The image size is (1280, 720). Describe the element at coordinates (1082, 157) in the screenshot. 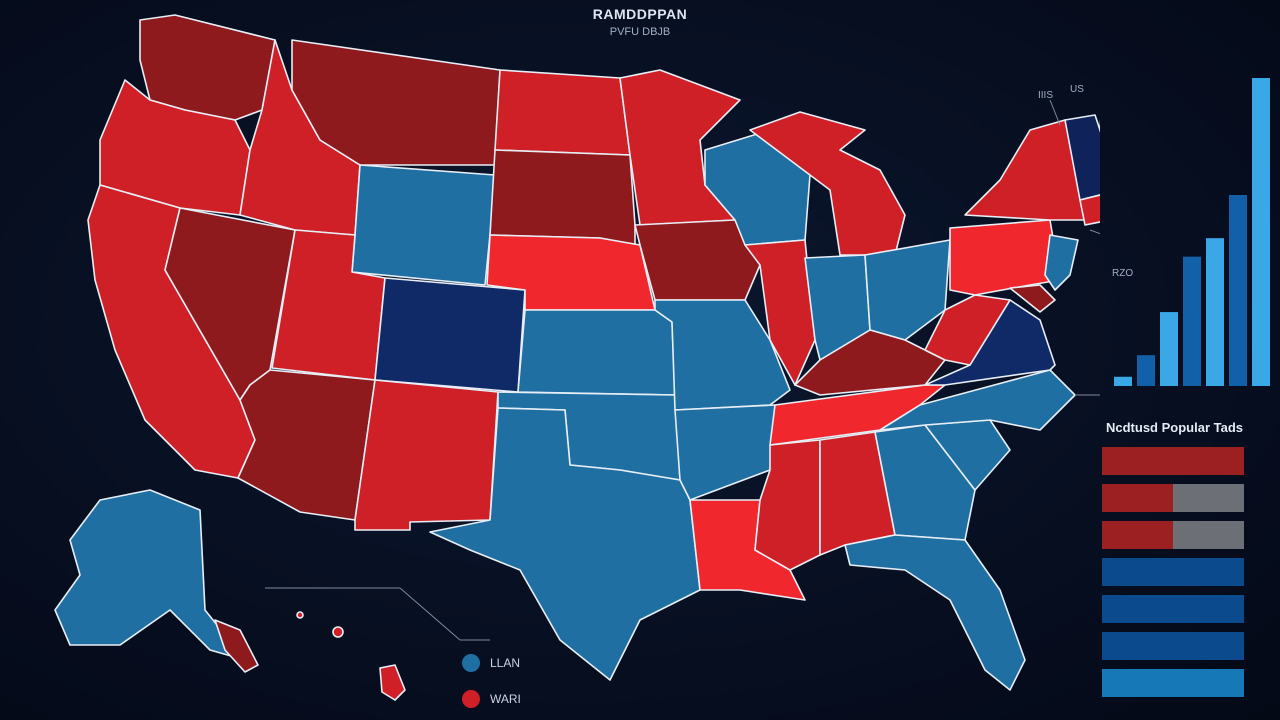

I see `state-new-england-south` at that location.